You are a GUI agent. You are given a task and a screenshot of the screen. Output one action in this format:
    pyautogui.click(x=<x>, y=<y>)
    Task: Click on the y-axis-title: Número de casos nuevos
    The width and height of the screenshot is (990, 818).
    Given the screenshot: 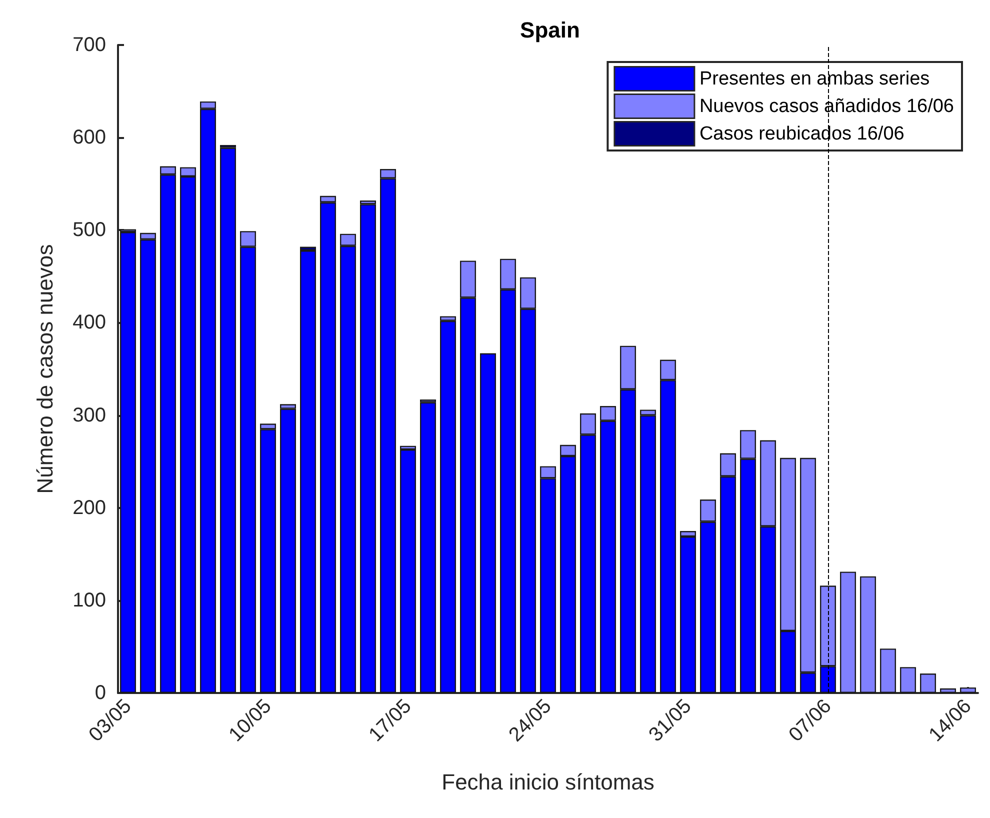 What is the action you would take?
    pyautogui.click(x=45, y=369)
    